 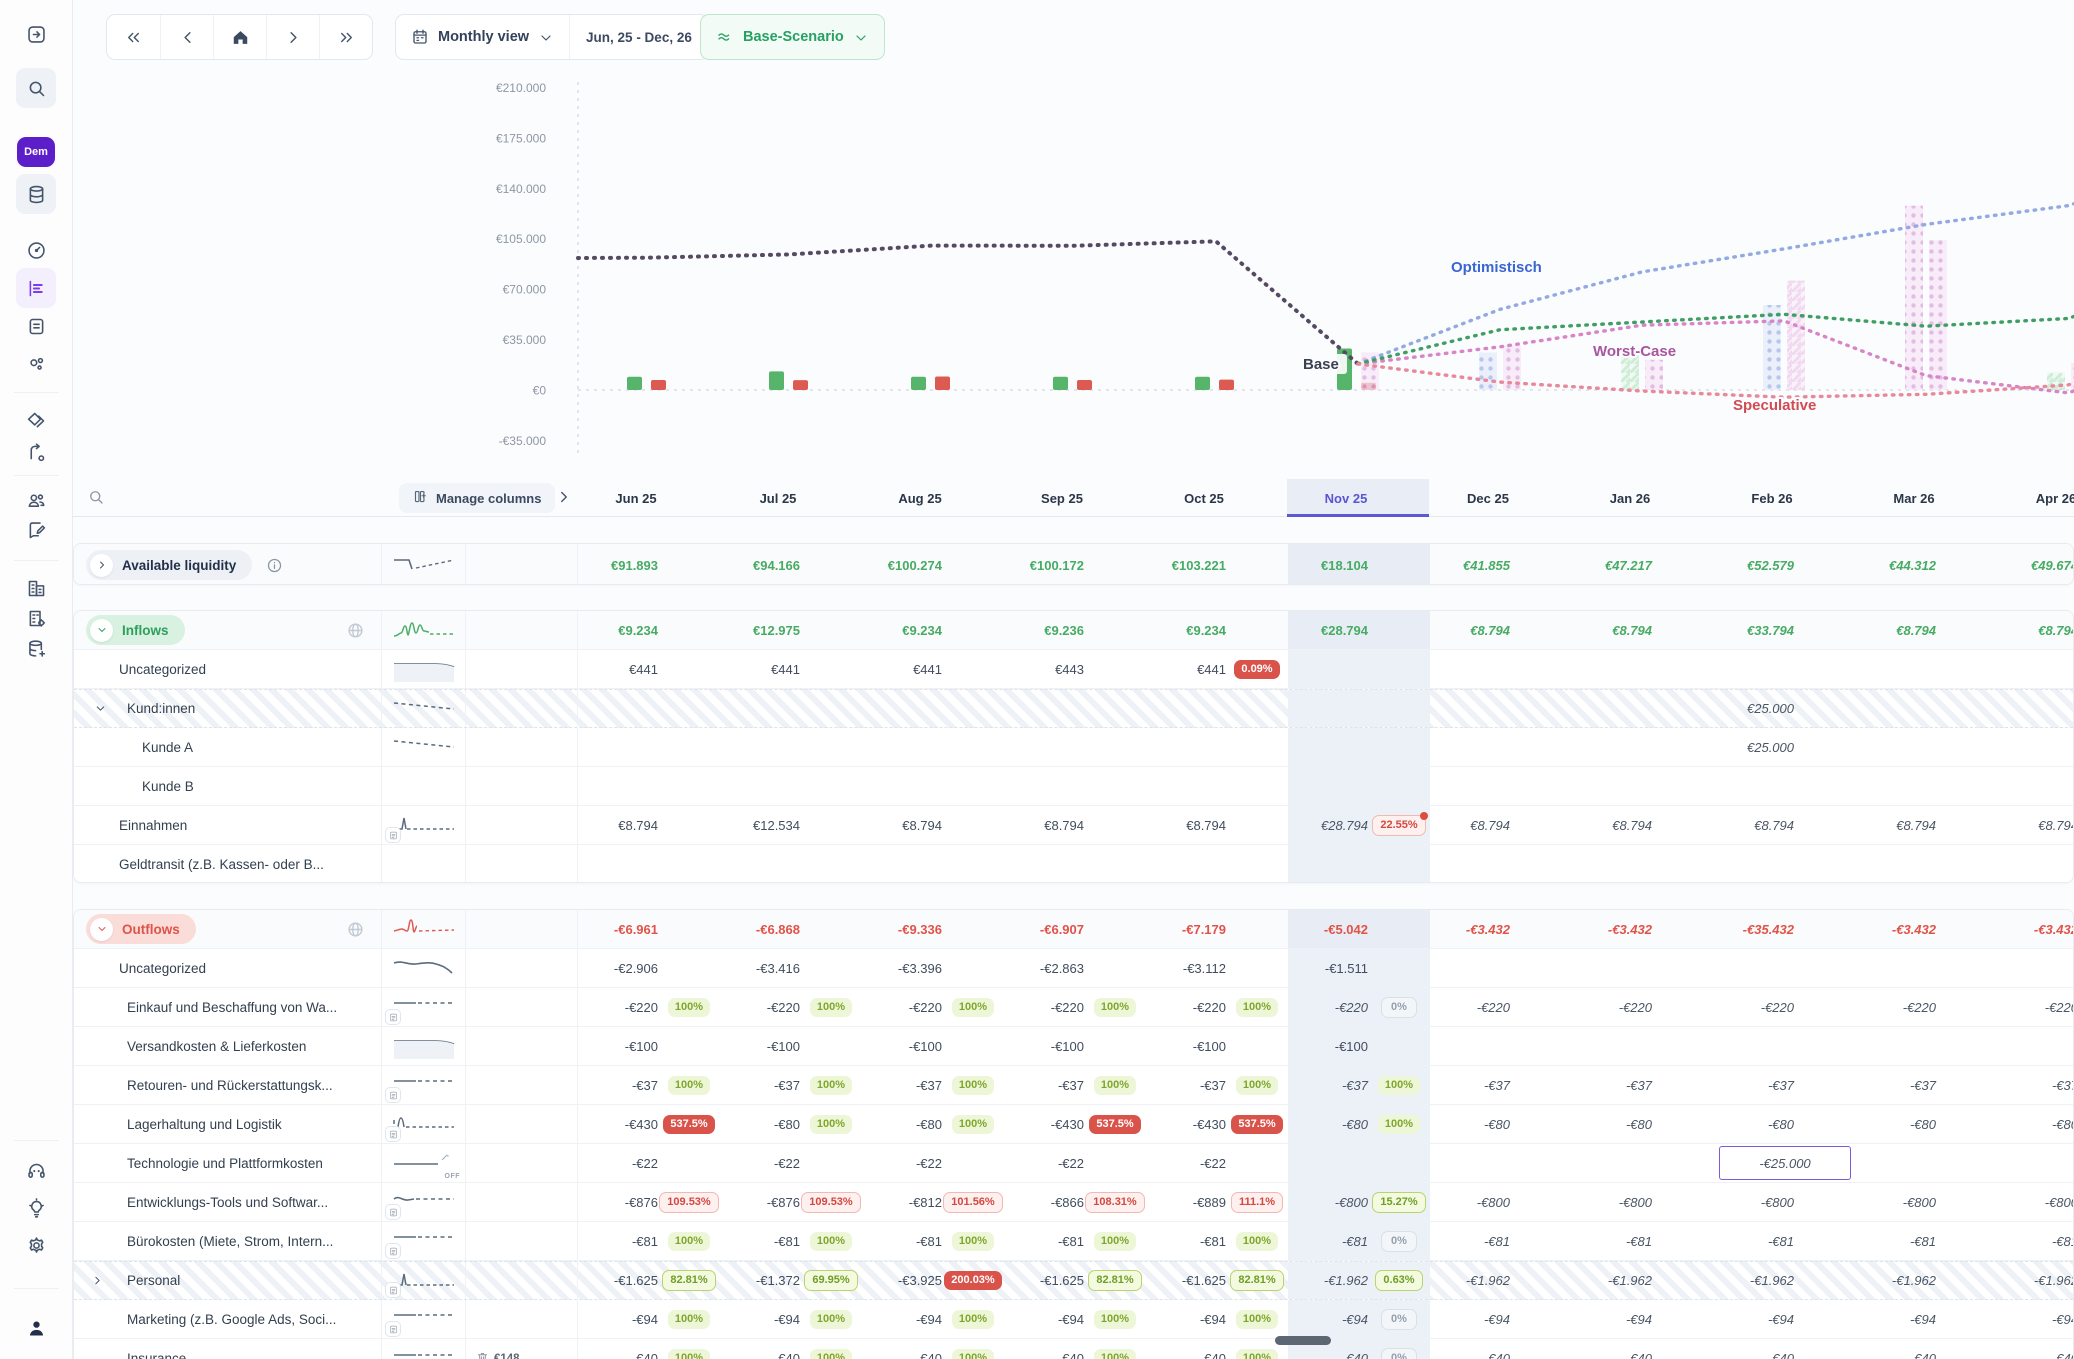 I want to click on value-cell-sep-25: -€866 108.31%, so click(x=1075, y=1202).